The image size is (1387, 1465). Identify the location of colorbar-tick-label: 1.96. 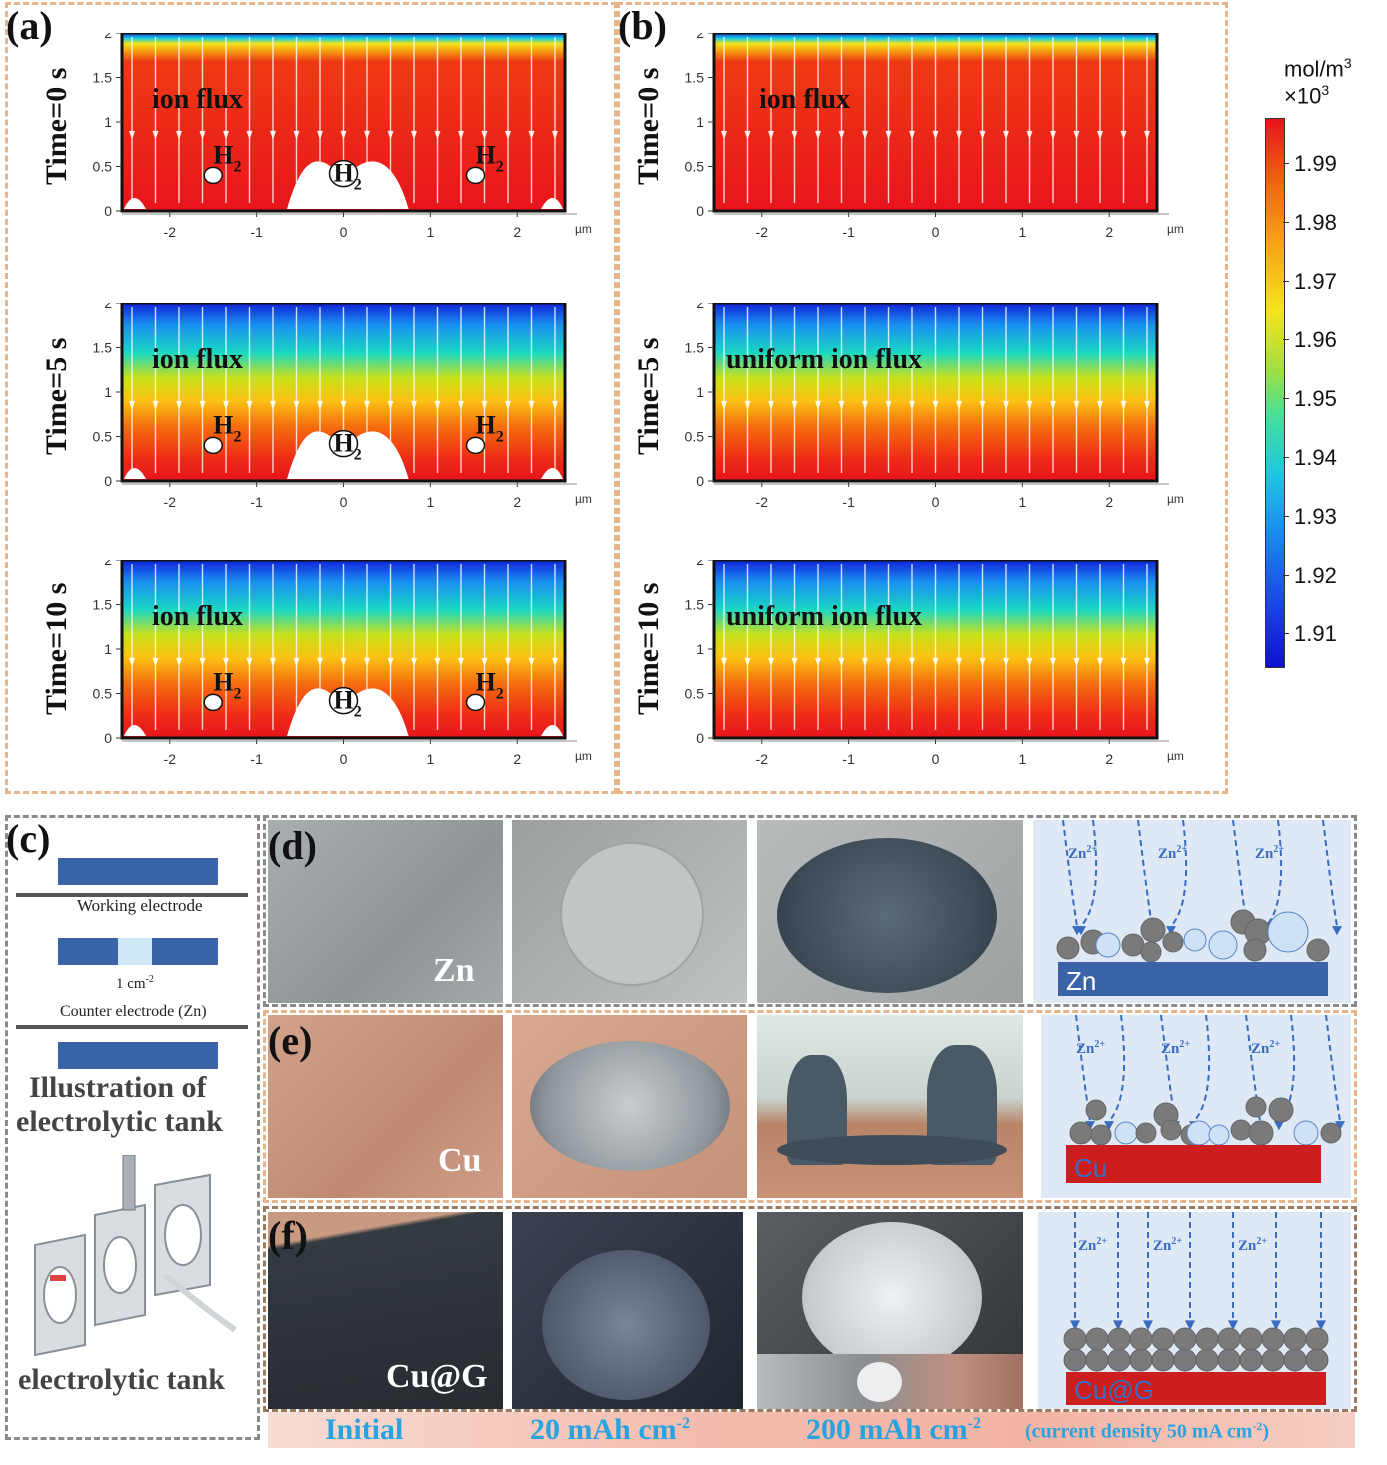
(1315, 340).